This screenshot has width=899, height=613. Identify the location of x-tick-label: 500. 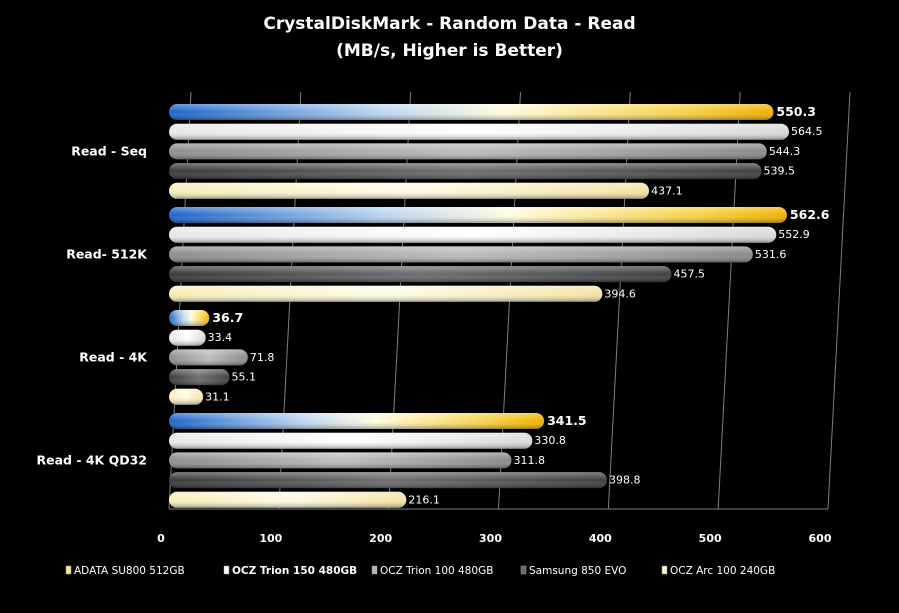
(710, 538).